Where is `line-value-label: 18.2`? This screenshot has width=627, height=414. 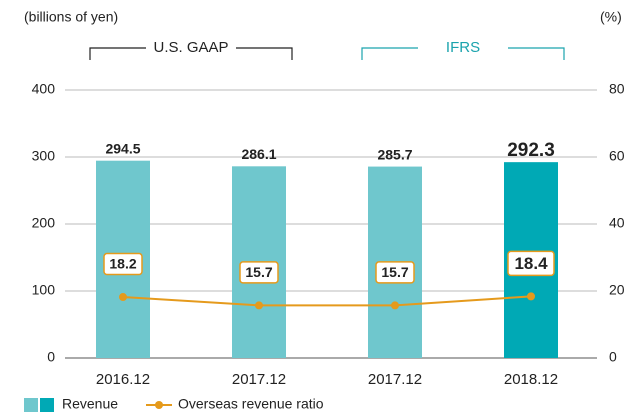 line-value-label: 18.2 is located at coordinates (122, 264).